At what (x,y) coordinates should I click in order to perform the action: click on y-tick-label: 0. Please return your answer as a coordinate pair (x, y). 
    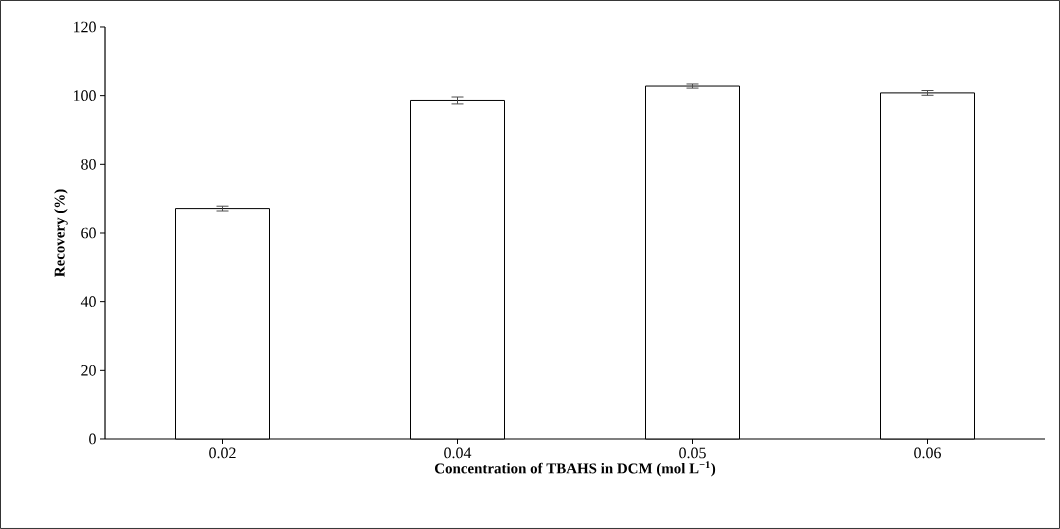
    Looking at the image, I should click on (92, 439).